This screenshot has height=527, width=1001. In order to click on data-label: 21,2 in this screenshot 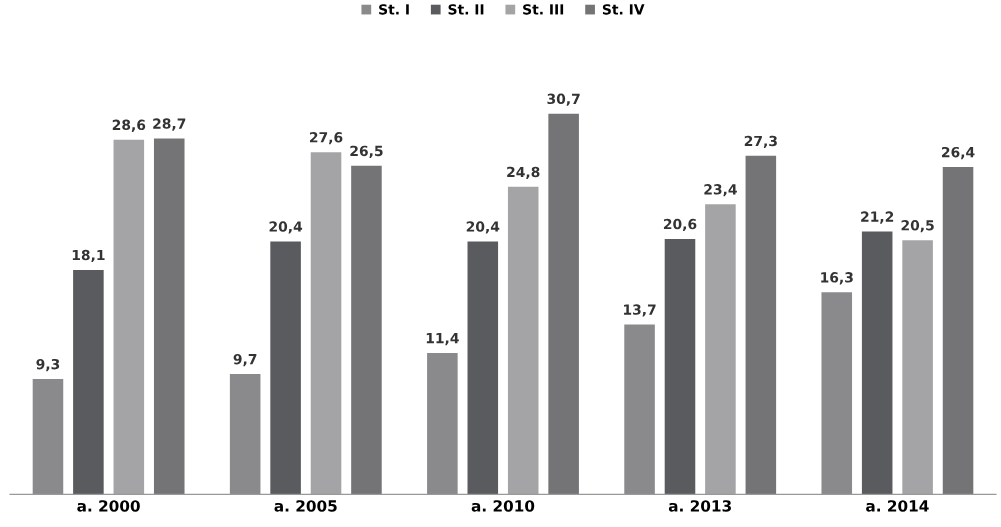, I will do `click(877, 217)`.